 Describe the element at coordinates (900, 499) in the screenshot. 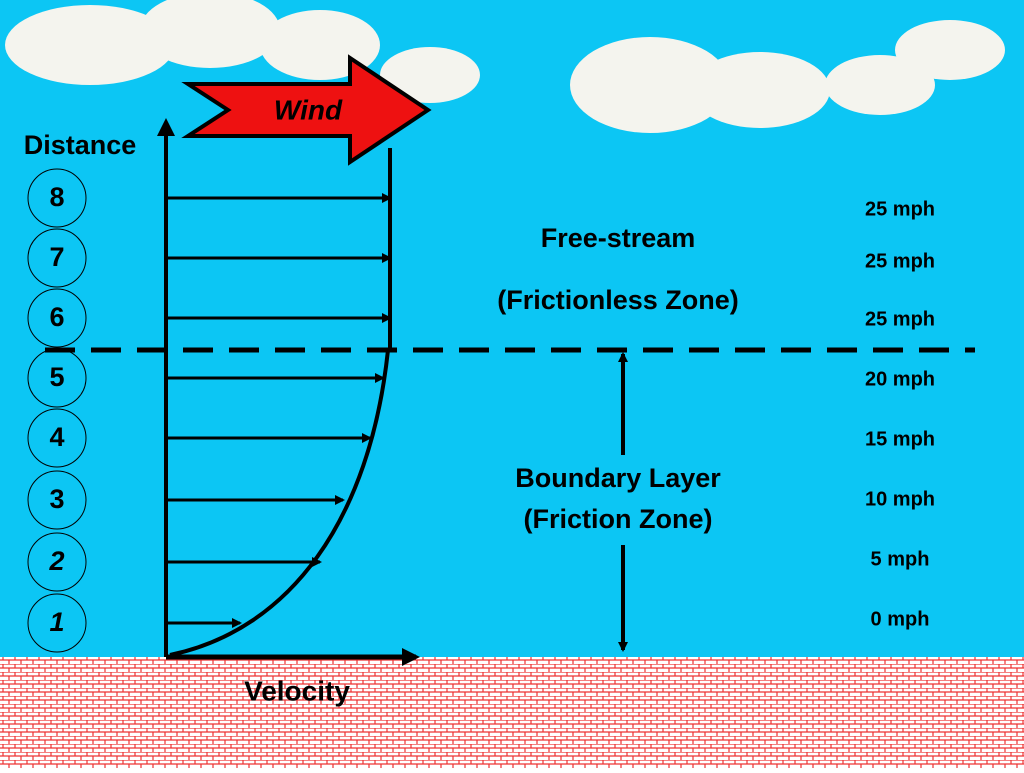

I see `speed-label: 10 mph` at that location.